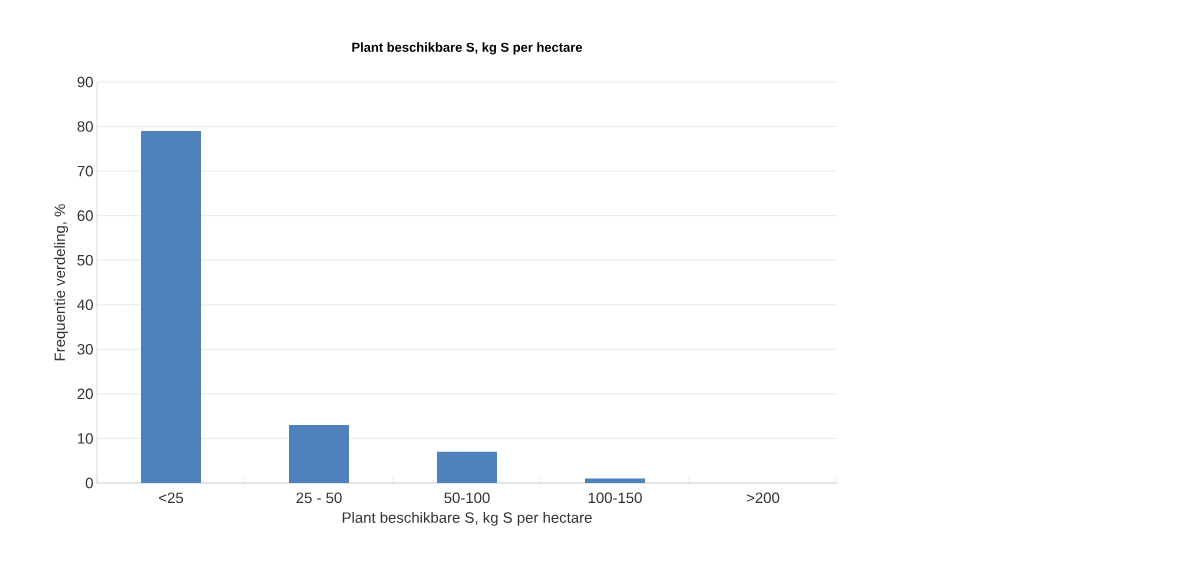 The width and height of the screenshot is (1203, 571). What do you see at coordinates (85, 305) in the screenshot?
I see `y-tick-label: 40` at bounding box center [85, 305].